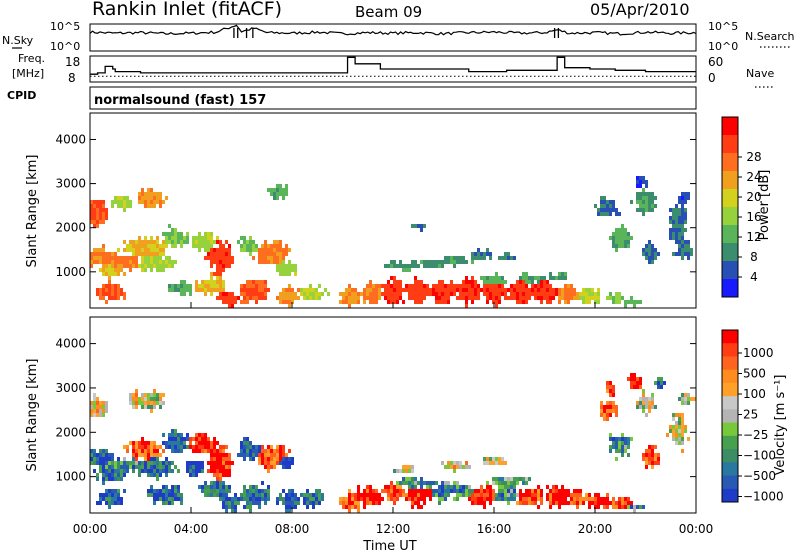  I want to click on y-tick-label: 2000, so click(70, 432).